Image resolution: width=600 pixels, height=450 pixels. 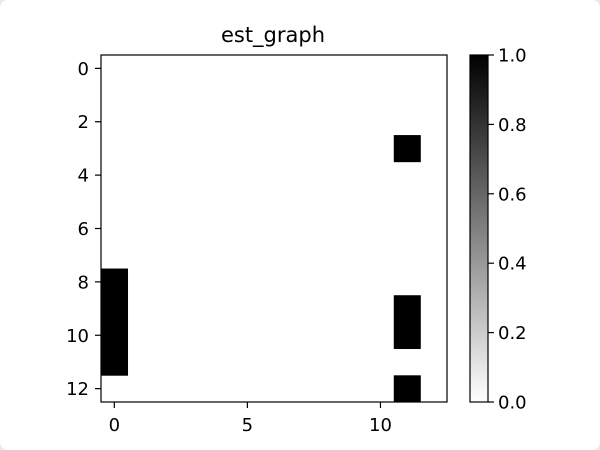 What do you see at coordinates (512, 194) in the screenshot?
I see `colorbar-tick-label: 0.6` at bounding box center [512, 194].